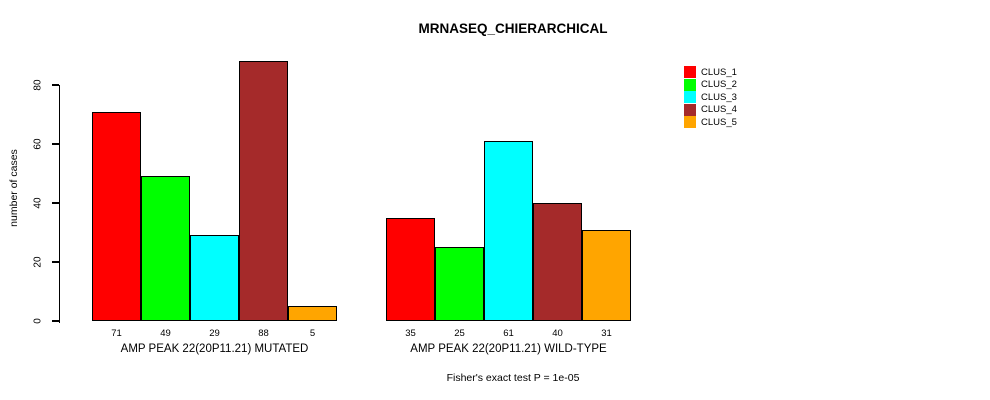 This screenshot has width=990, height=400. Describe the element at coordinates (263, 333) in the screenshot. I see `bar-value-label: 88` at that location.